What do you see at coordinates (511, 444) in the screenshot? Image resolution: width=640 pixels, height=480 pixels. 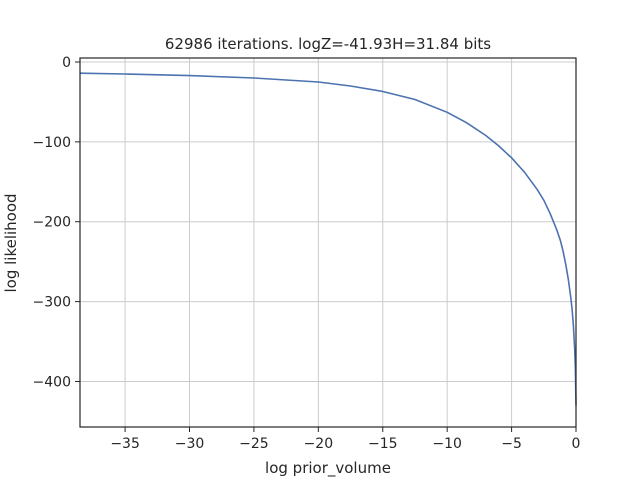 I see `x-tick-label: −5` at bounding box center [511, 444].